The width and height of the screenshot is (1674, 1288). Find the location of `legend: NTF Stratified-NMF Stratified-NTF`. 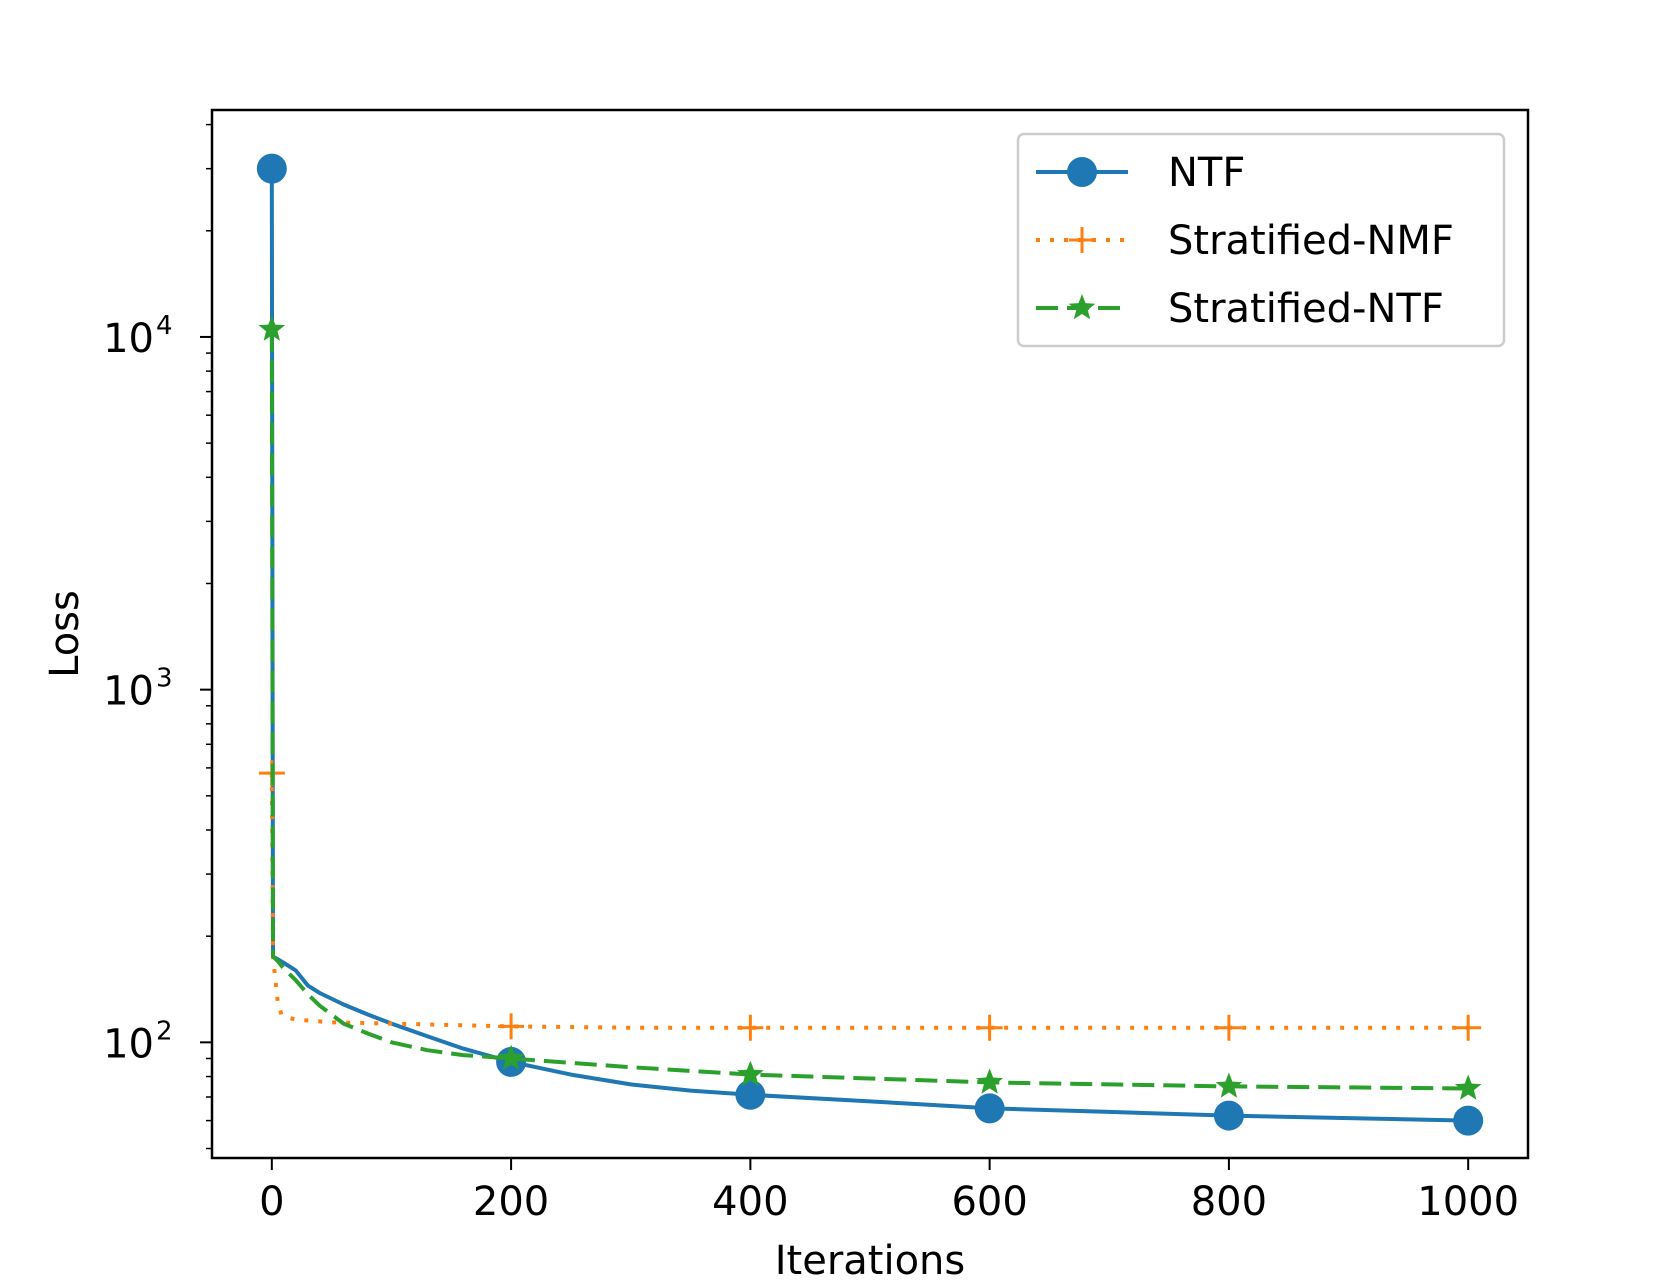

legend: NTF Stratified-NMF Stratified-NTF is located at coordinates (1261, 240).